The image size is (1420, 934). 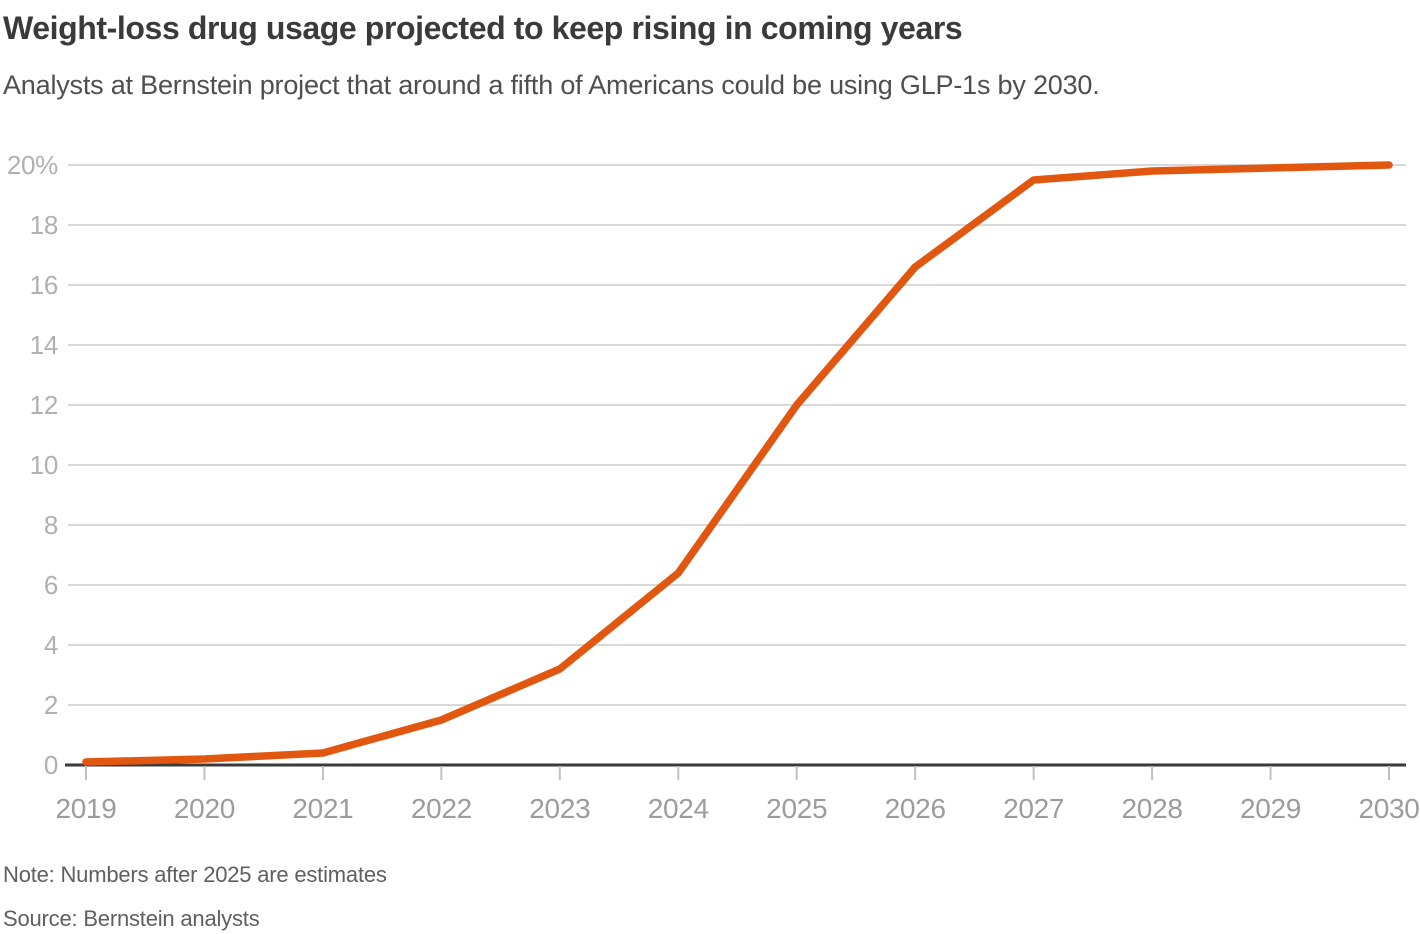 What do you see at coordinates (51, 765) in the screenshot?
I see `y-axis-label: 0` at bounding box center [51, 765].